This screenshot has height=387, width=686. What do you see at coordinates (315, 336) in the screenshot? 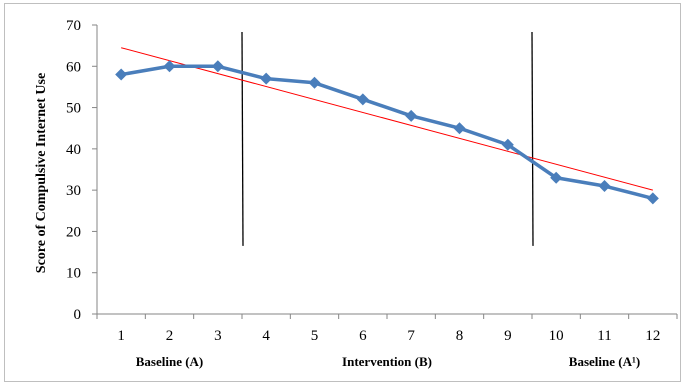
I see `x-tick-label: 5` at bounding box center [315, 336].